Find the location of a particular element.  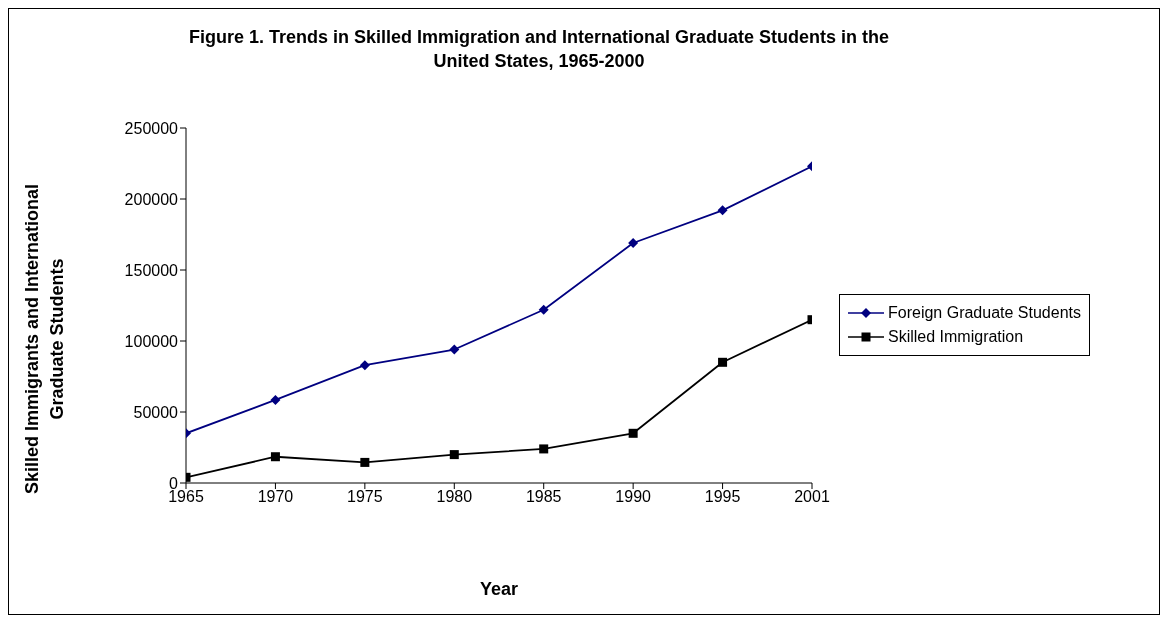

chart-title: Figure 1. Trends in Skilled Immigration and International Graduate Students in the United States, 1965-2000 is located at coordinates (539, 49).